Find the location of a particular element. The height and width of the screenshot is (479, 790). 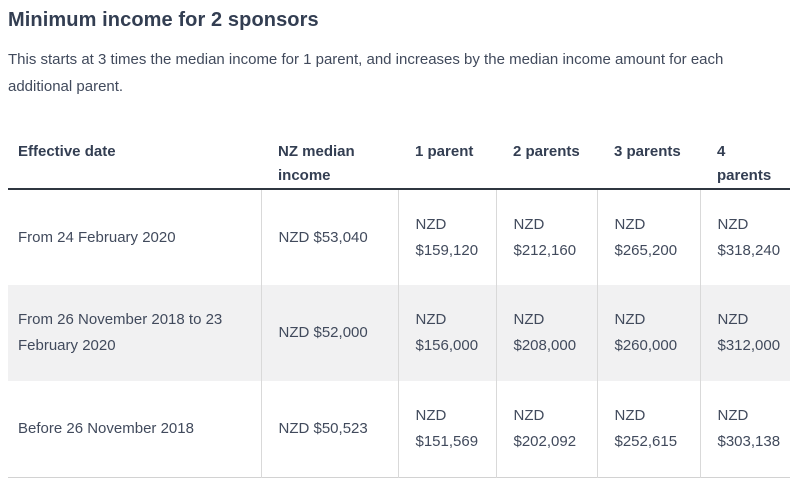

cell-4-parents: NZD $303,138 is located at coordinates (744, 429).